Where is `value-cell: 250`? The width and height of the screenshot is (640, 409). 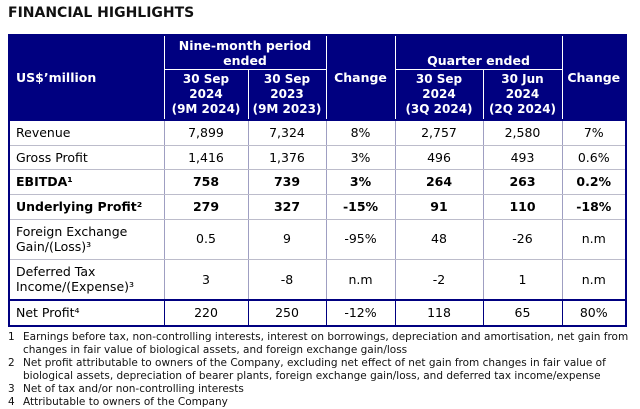
value-cell: 250 is located at coordinates (287, 313).